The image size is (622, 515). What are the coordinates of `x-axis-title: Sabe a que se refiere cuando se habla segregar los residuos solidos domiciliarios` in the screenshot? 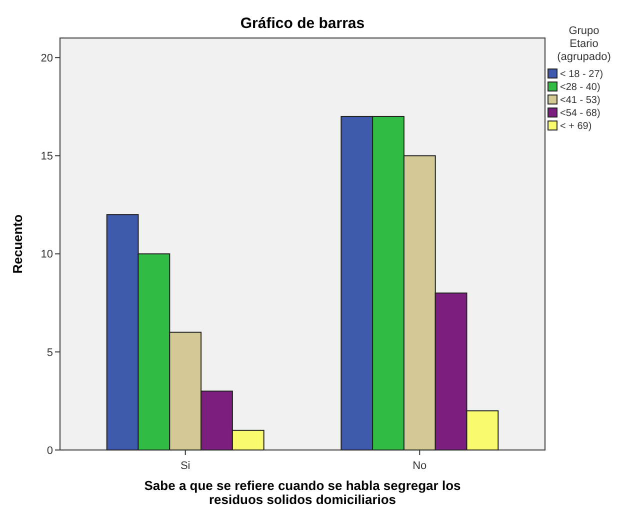 It's located at (302, 492).